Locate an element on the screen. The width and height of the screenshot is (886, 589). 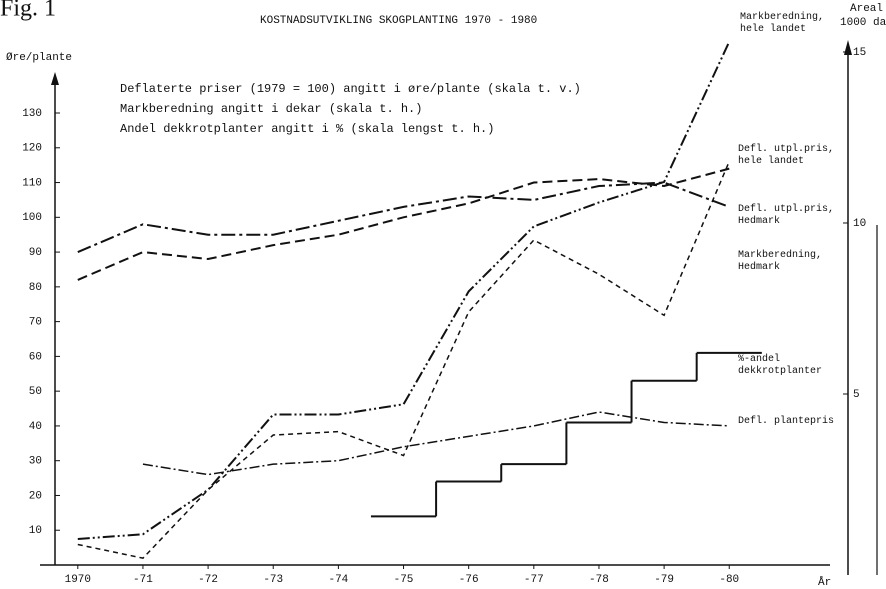
y-tick-label: 110 is located at coordinates (32, 183).